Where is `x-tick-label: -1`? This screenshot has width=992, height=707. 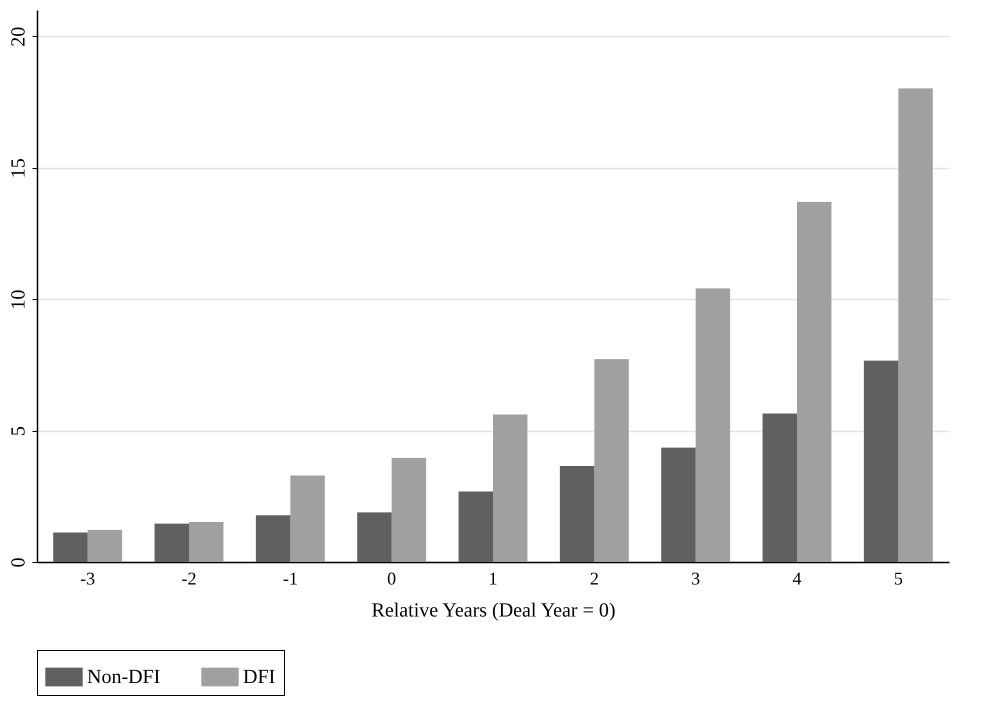 x-tick-label: -1 is located at coordinates (290, 578).